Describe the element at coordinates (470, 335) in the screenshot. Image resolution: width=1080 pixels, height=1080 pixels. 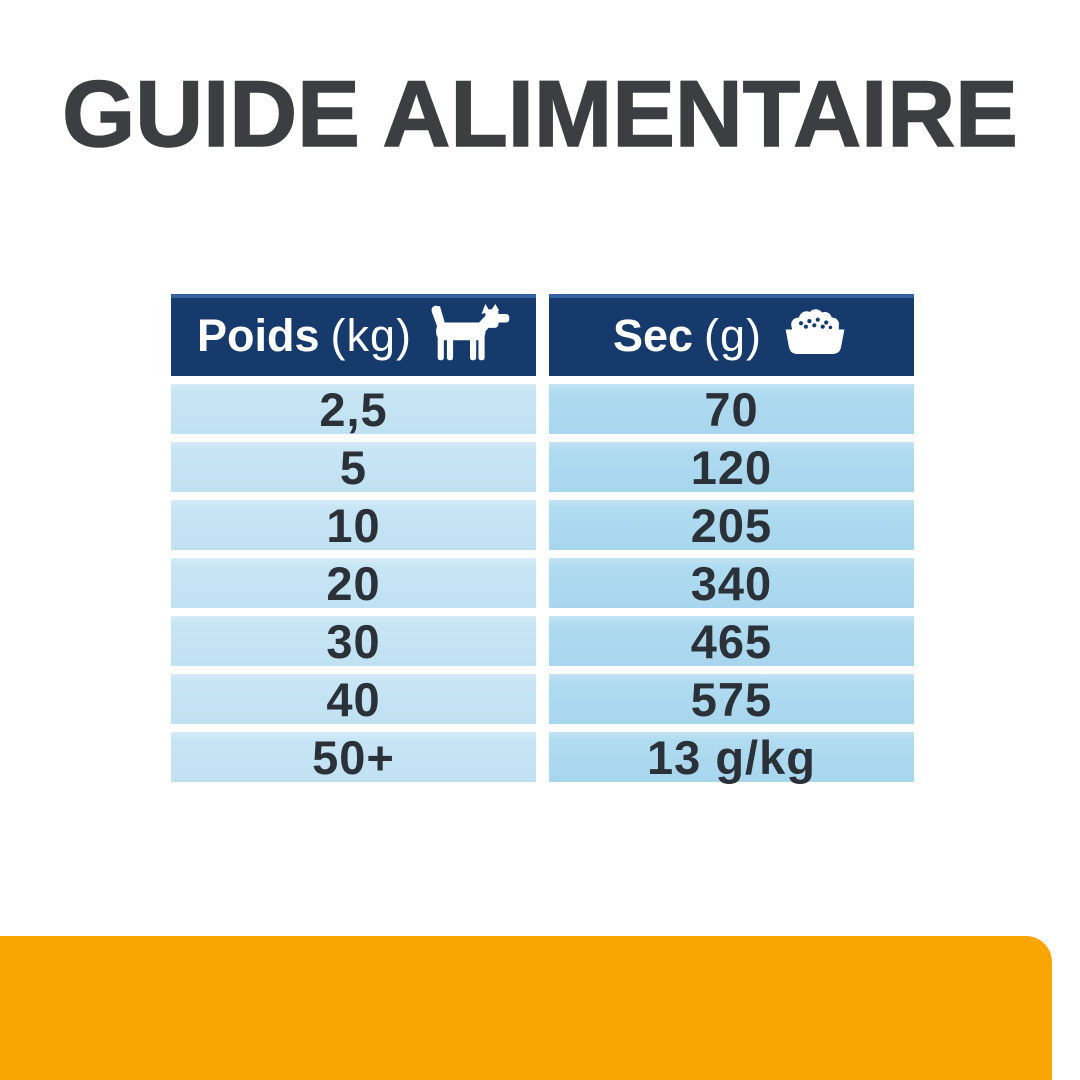
I see `dog-icon` at that location.